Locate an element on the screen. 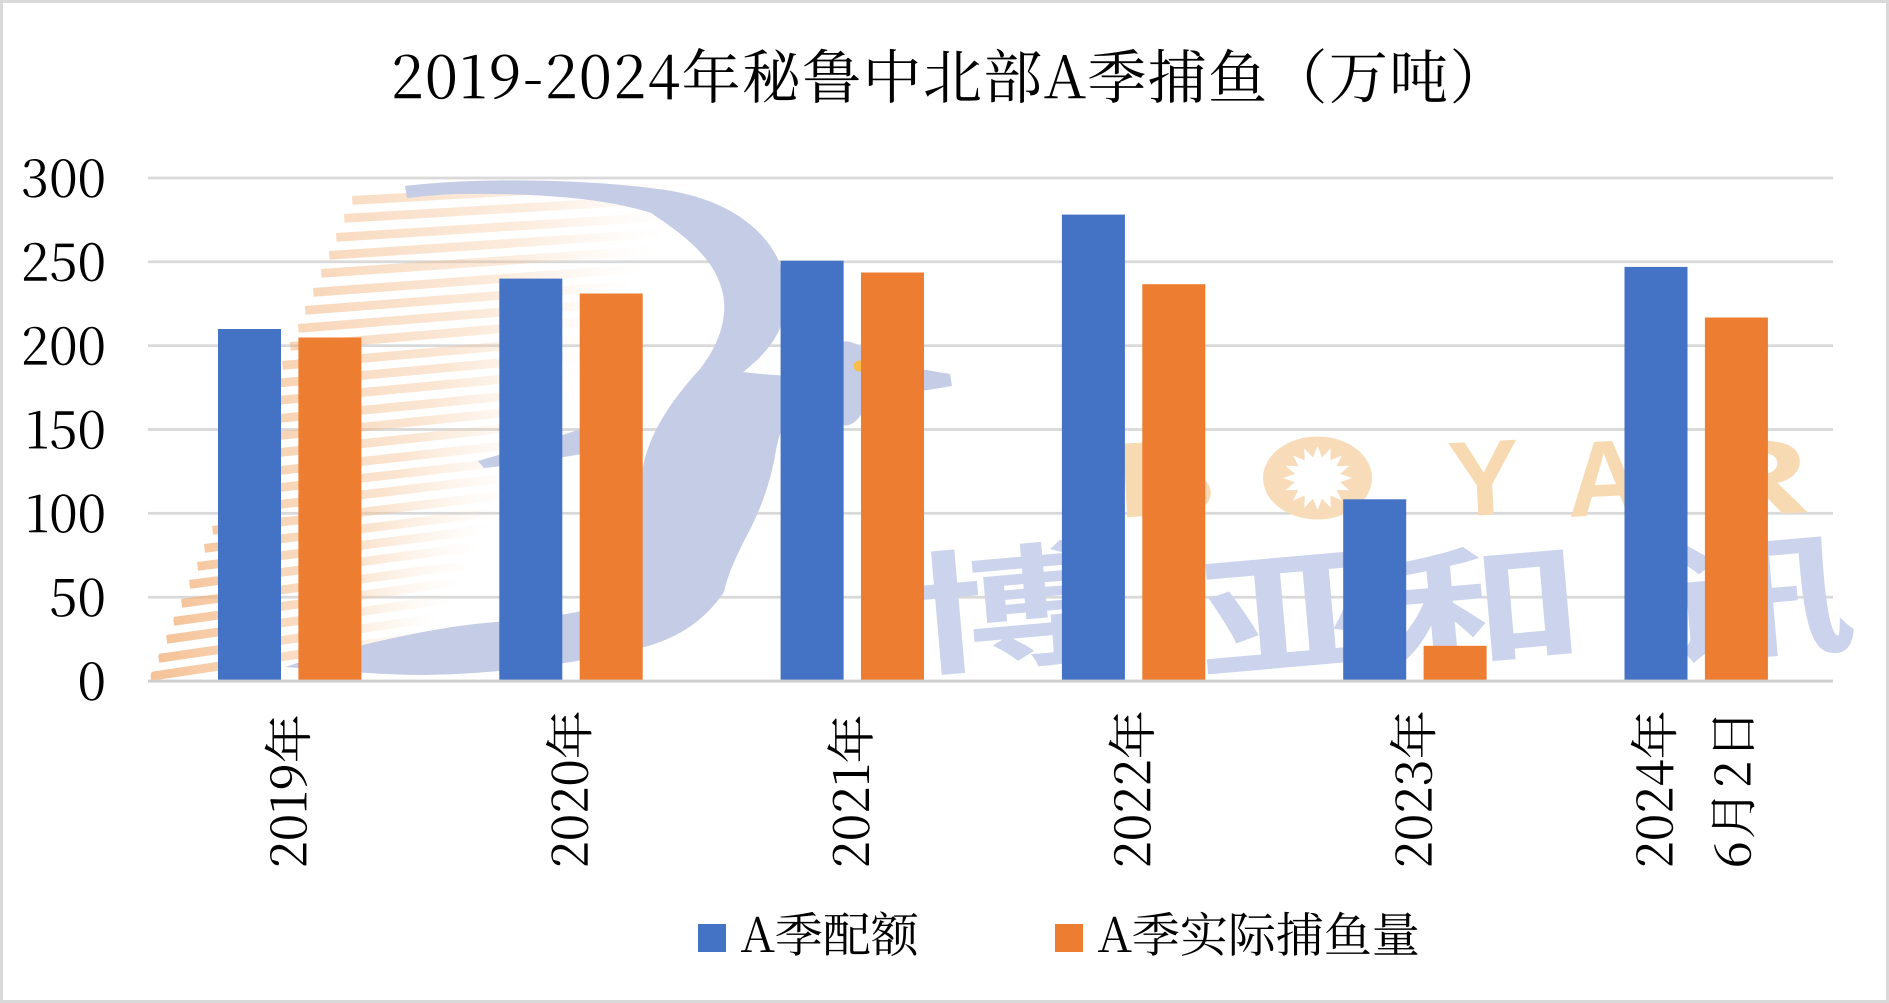 Image resolution: width=1889 pixels, height=1003 pixels. svg-text: Y is located at coordinates (1484, 478).